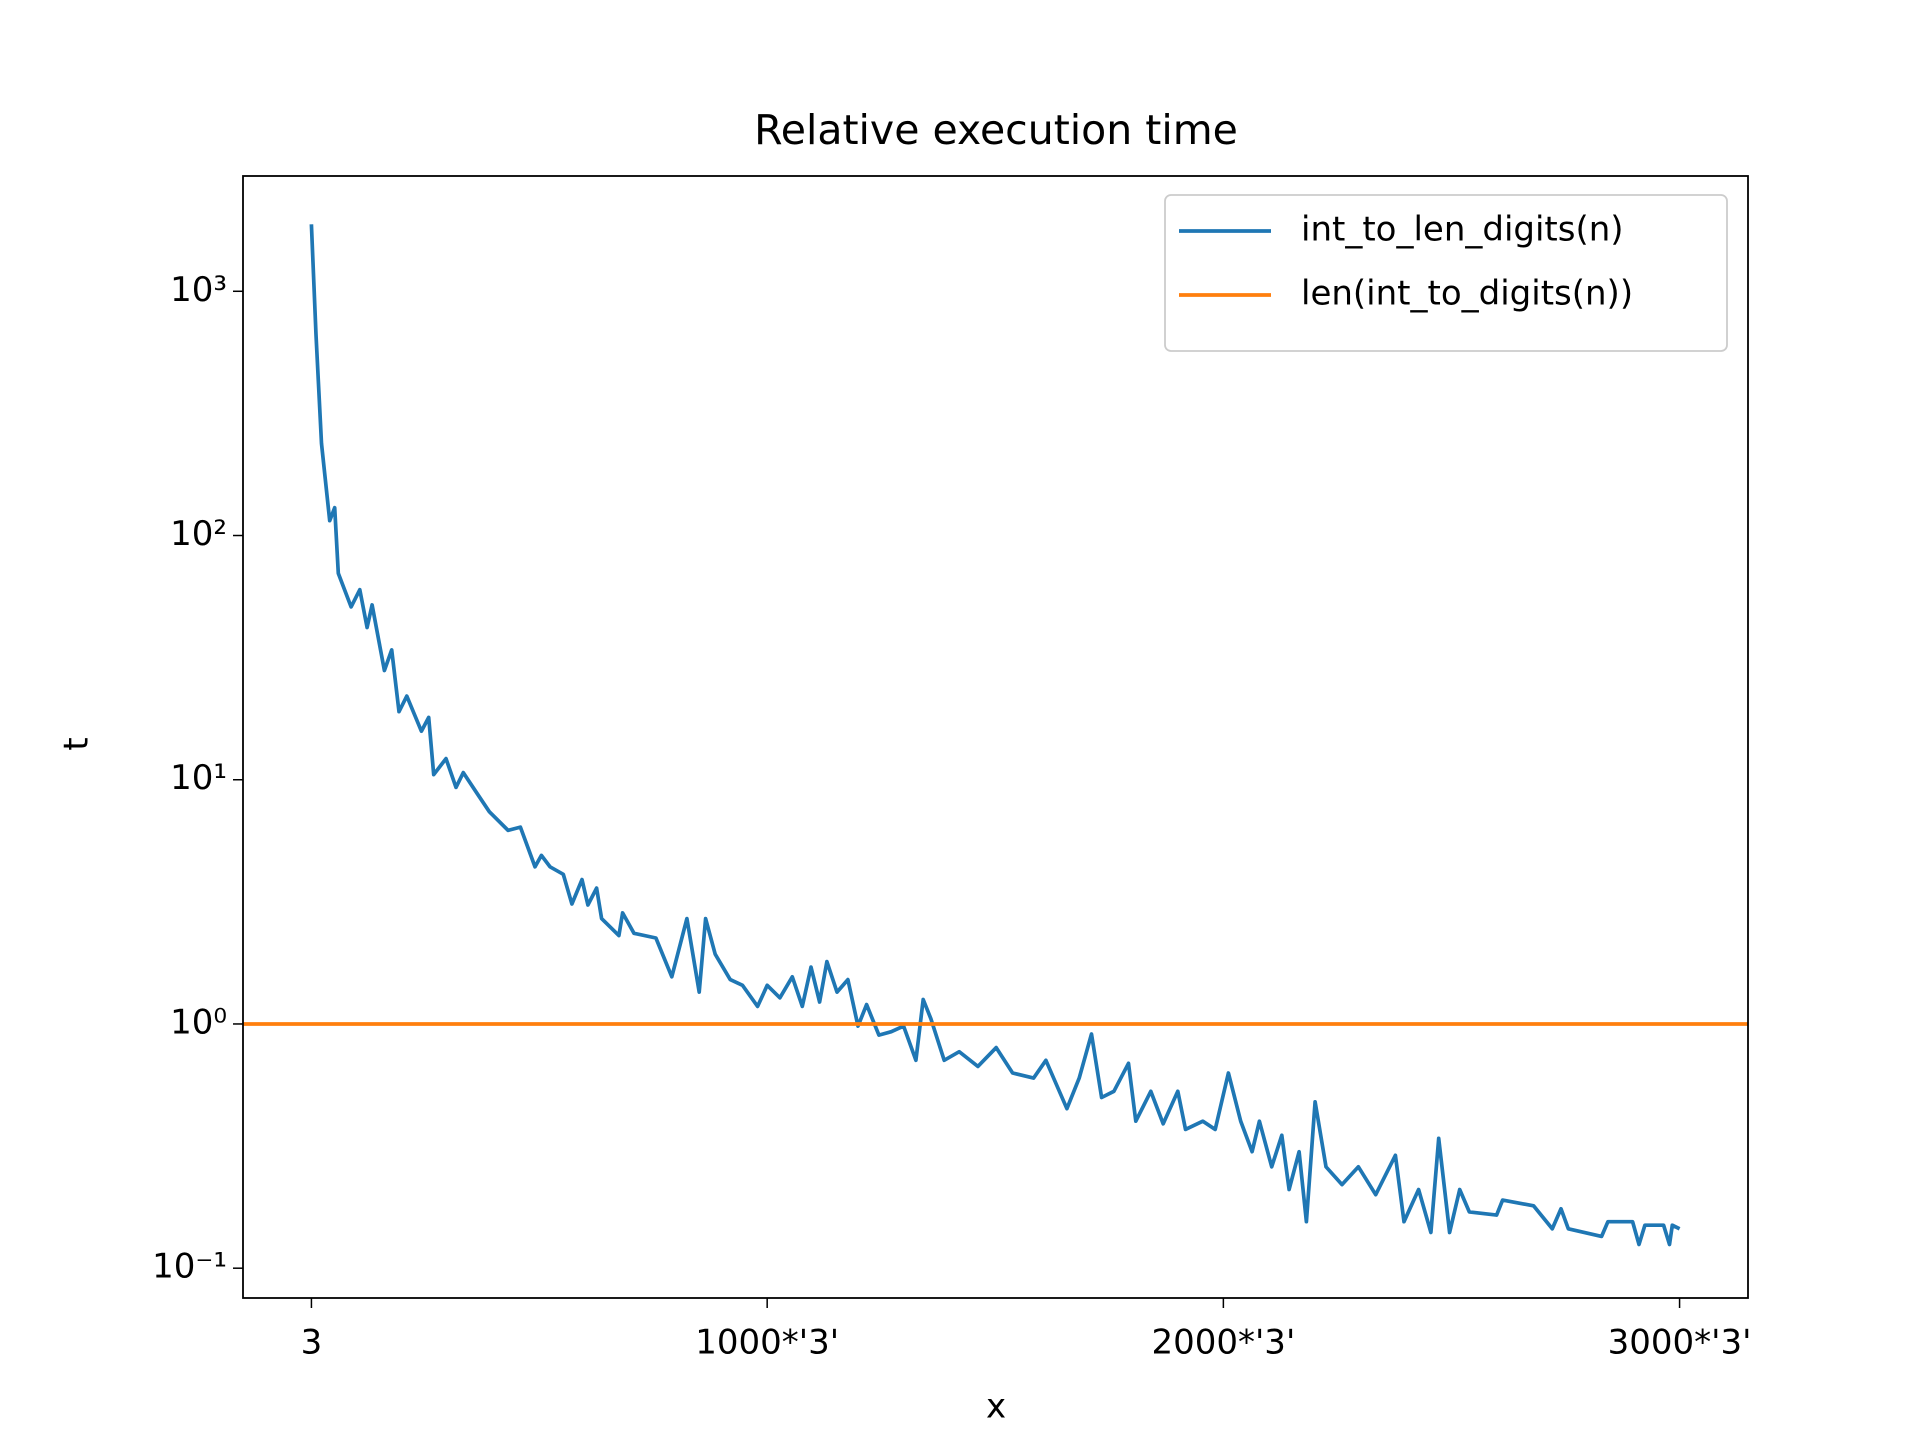 This screenshot has width=1920, height=1440. What do you see at coordinates (77, 743) in the screenshot?
I see `y-axis-label: t` at bounding box center [77, 743].